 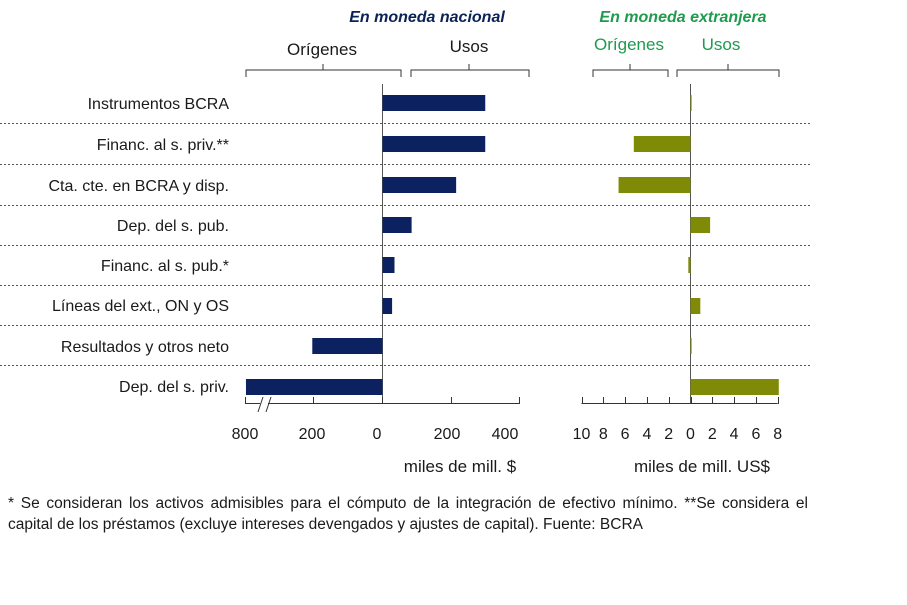 What do you see at coordinates (138, 186) in the screenshot?
I see `category-label: Cta. cte. en BCRA y disp.` at bounding box center [138, 186].